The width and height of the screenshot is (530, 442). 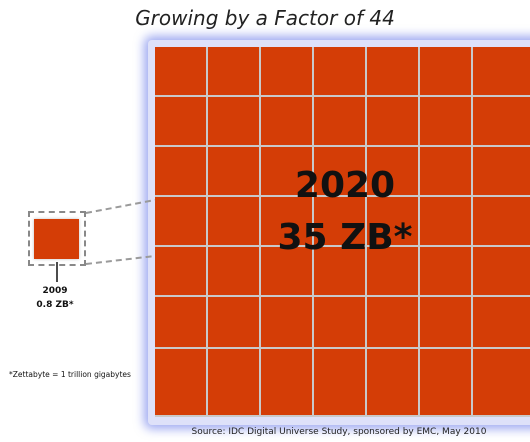 I want to click on small-block, so click(x=56, y=239).